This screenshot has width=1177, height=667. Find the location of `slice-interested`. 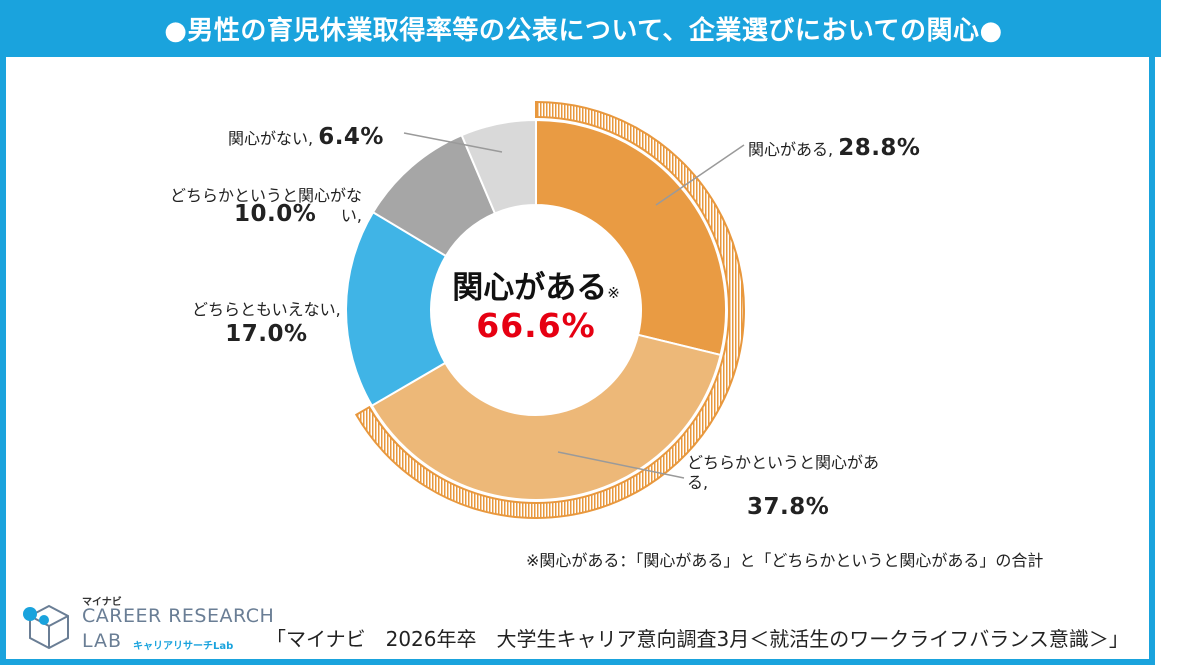

slice-interested is located at coordinates (631, 237).